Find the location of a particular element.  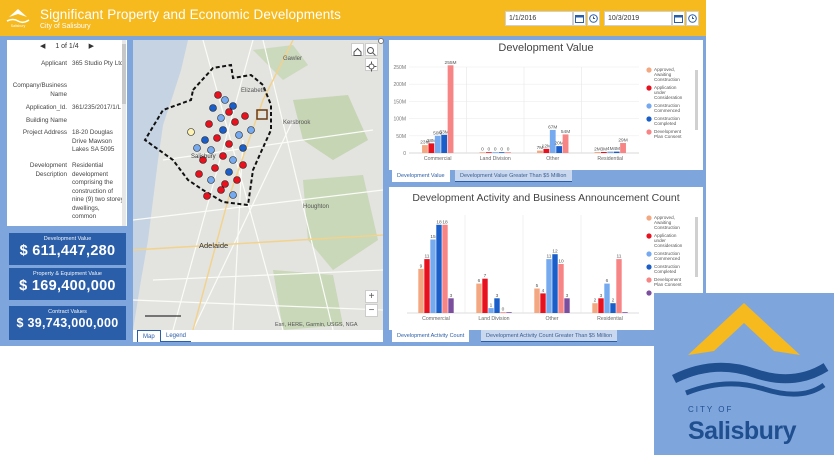

data-label: 3M is located at coordinates (604, 149).